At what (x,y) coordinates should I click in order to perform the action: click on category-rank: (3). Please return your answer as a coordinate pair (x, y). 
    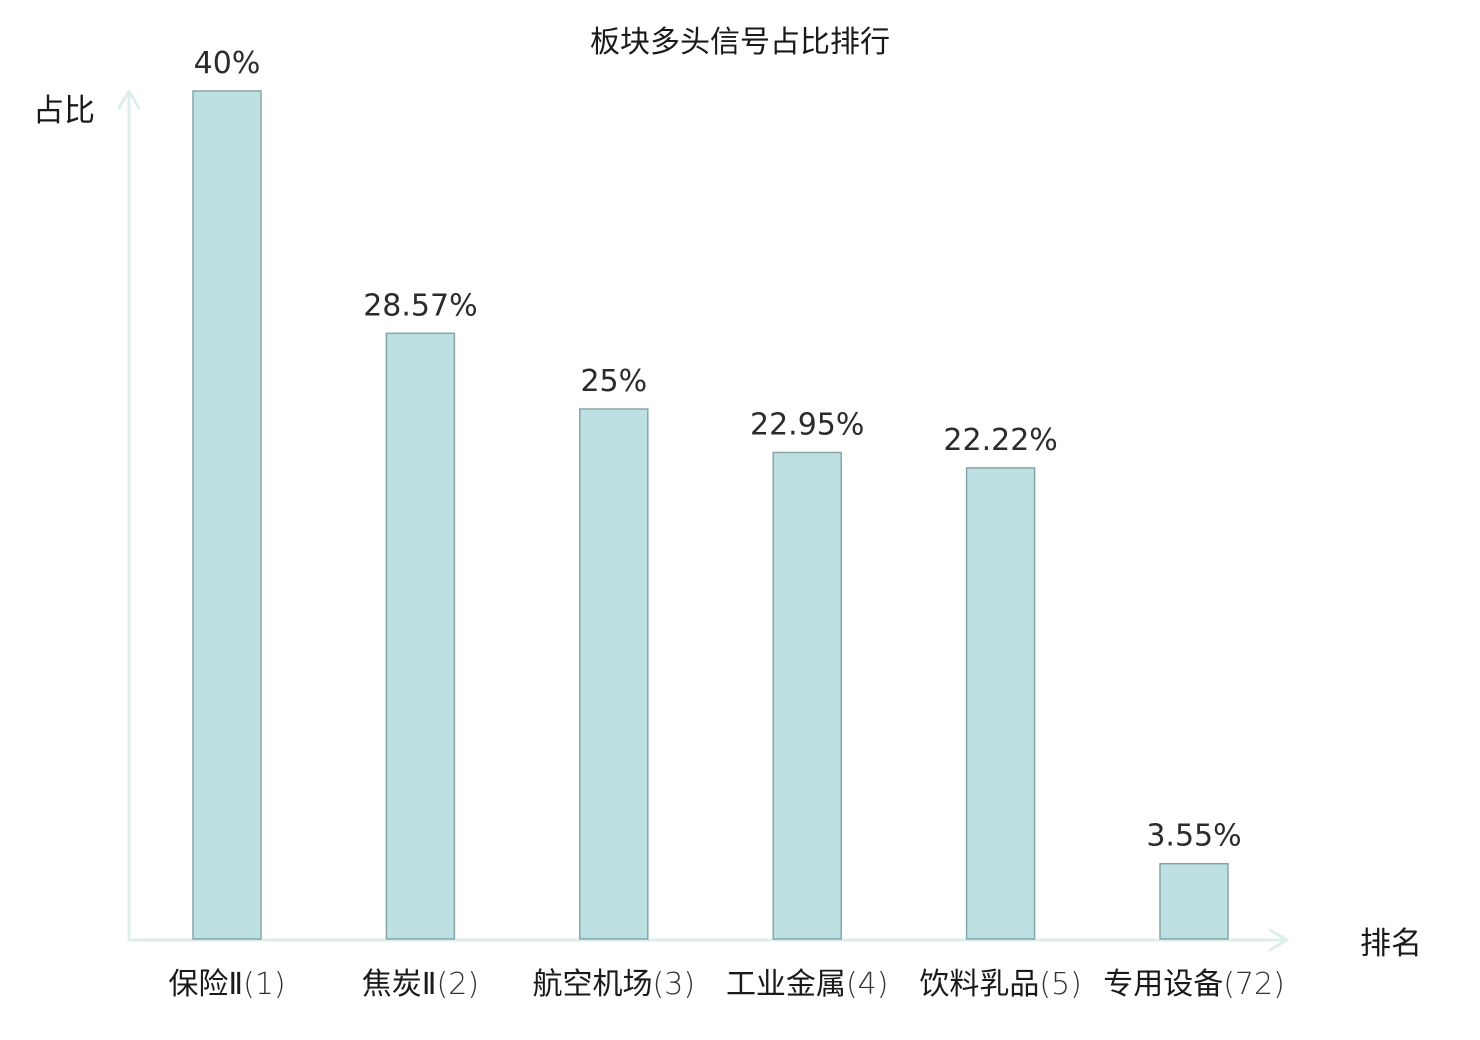
    Looking at the image, I should click on (674, 984).